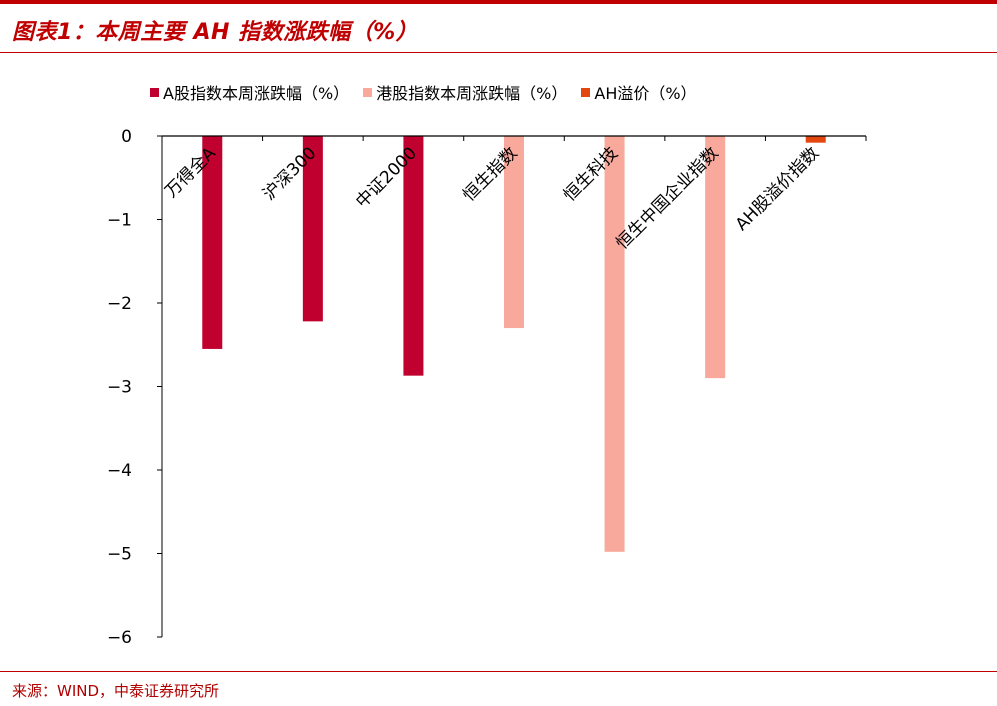  I want to click on y-tick-label: −1, so click(119, 221).